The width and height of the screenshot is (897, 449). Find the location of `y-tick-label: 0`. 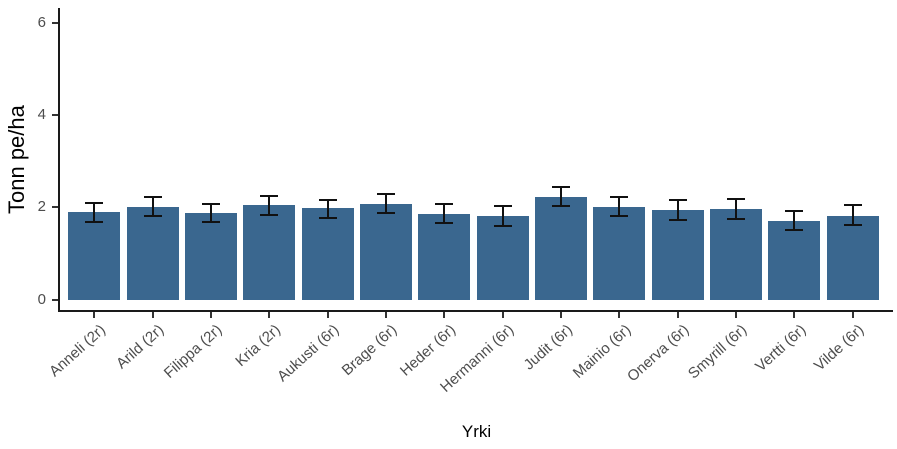

y-tick-label: 0 is located at coordinates (41, 299).